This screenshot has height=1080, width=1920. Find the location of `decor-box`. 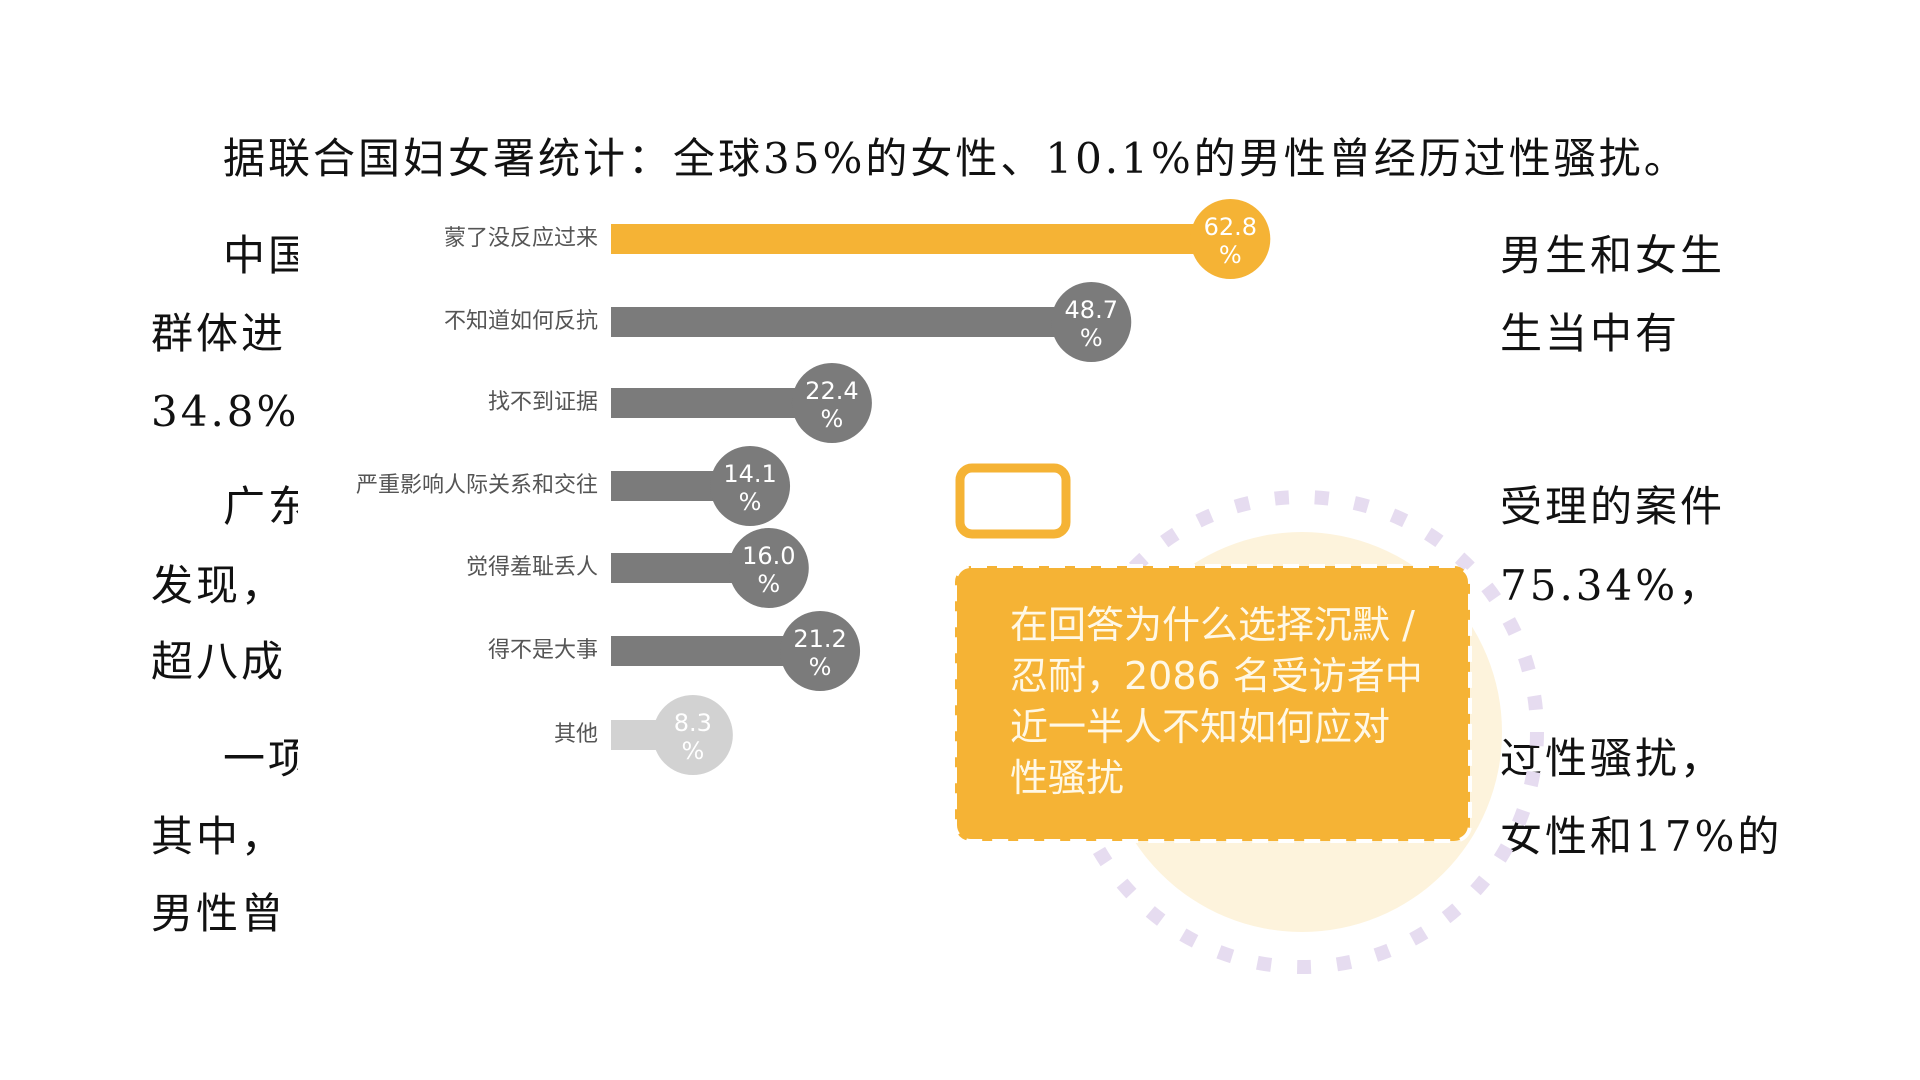

decor-box is located at coordinates (1013, 501).